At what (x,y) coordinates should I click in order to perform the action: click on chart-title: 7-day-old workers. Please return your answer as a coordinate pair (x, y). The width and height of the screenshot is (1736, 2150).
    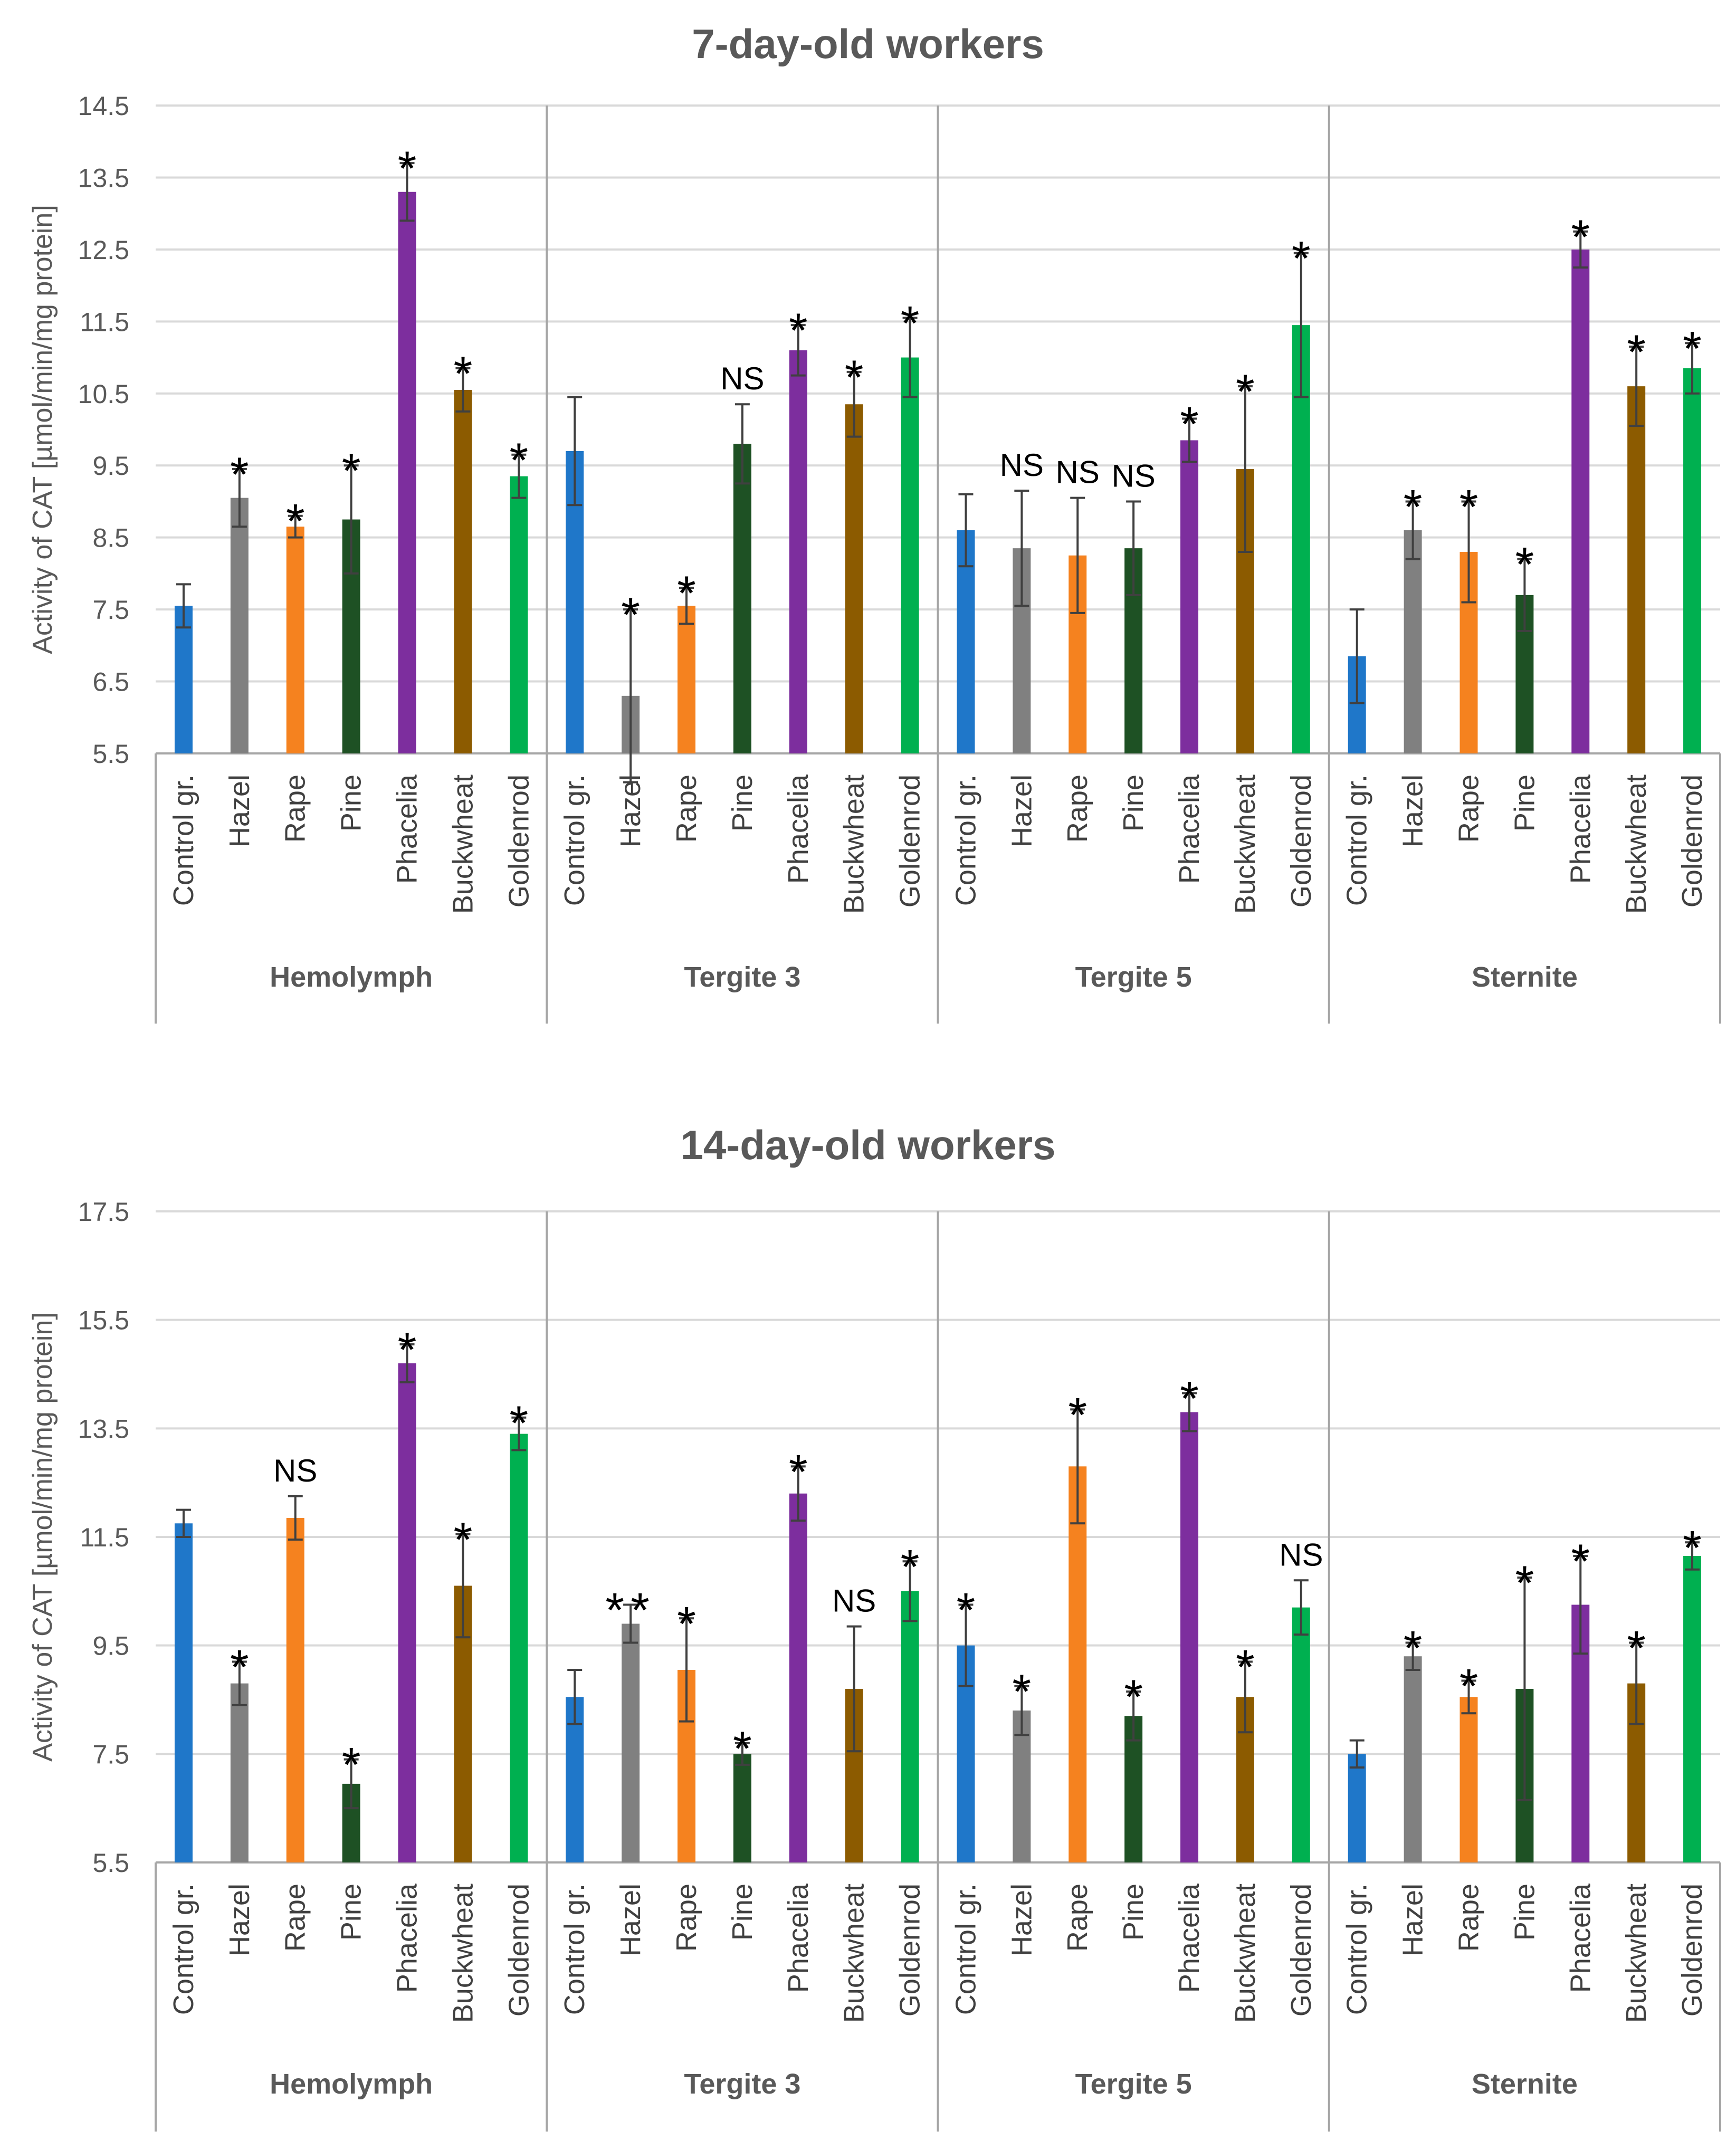
    Looking at the image, I should click on (868, 44).